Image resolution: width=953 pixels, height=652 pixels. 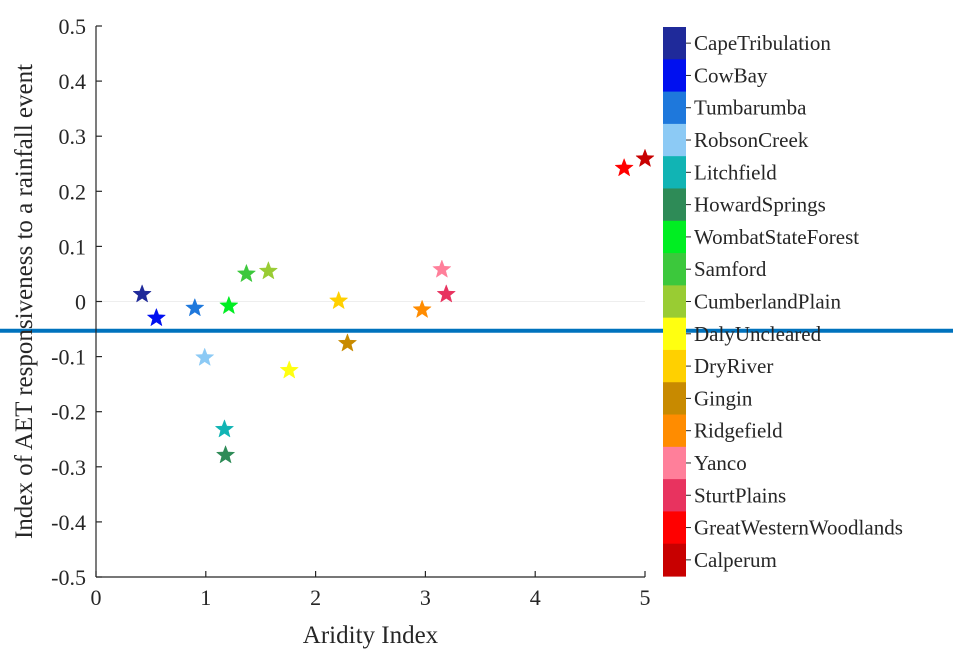 What do you see at coordinates (751, 140) in the screenshot?
I see `legend-label-robsoncreek: RobsonCreek` at bounding box center [751, 140].